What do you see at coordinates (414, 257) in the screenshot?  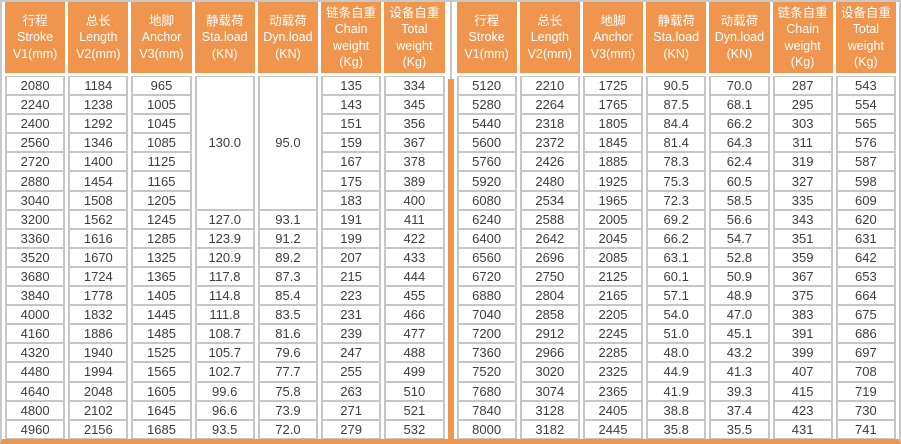 I see `table-cell: 433` at bounding box center [414, 257].